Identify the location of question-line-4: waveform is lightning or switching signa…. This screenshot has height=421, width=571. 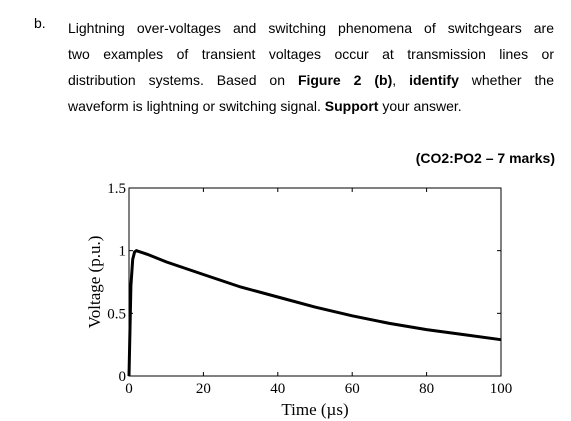
(311, 106).